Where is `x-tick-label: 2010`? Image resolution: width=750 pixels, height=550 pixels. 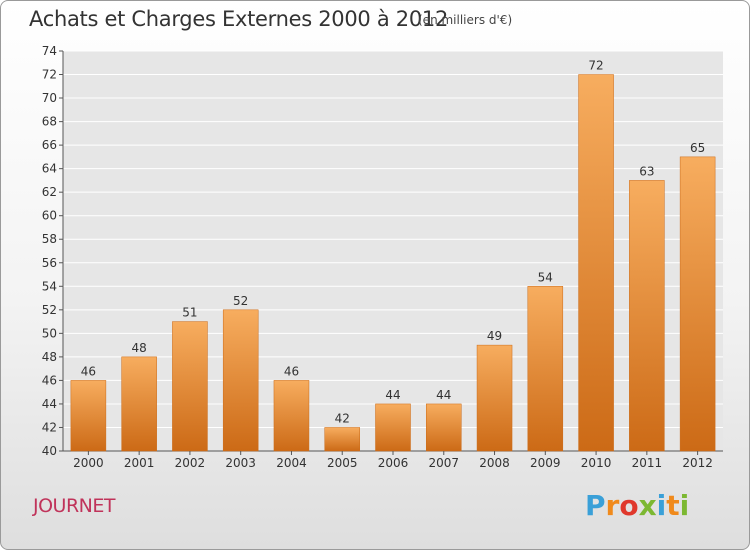 x-tick-label: 2010 is located at coordinates (596, 463).